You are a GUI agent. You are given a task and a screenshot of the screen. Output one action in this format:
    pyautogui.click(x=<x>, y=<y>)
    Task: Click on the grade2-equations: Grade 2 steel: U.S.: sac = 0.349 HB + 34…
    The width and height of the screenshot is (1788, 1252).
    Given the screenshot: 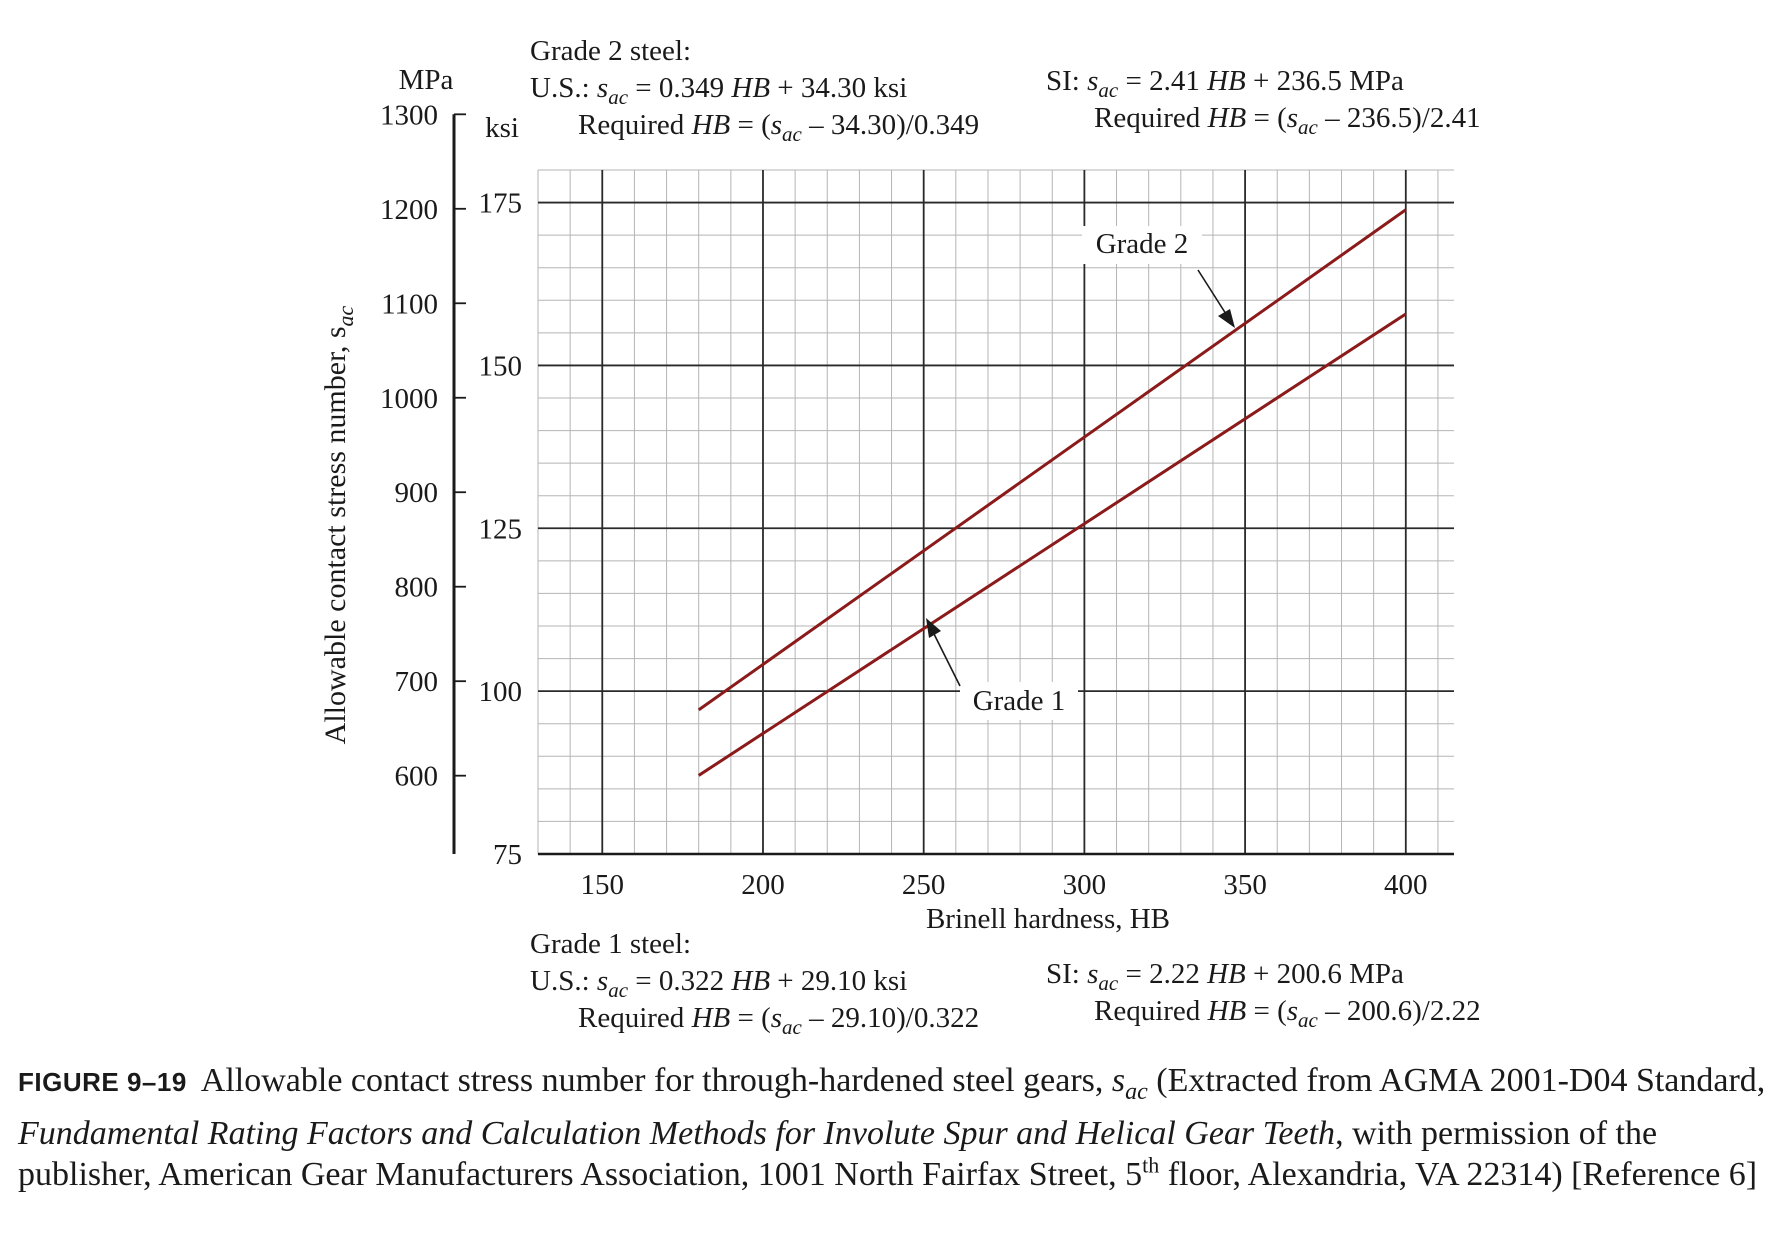 What is the action you would take?
    pyautogui.click(x=1005, y=90)
    